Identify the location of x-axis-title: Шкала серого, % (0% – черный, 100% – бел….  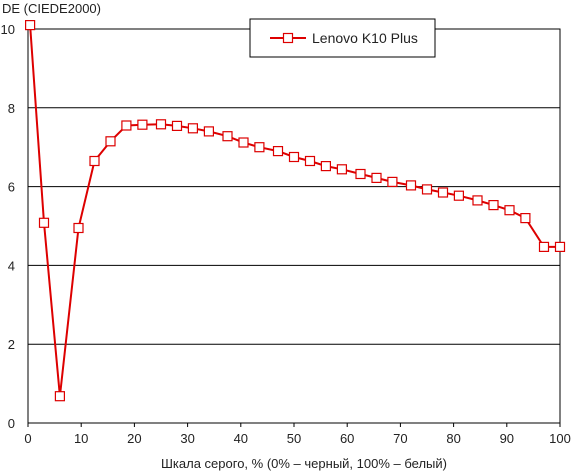
(304, 463).